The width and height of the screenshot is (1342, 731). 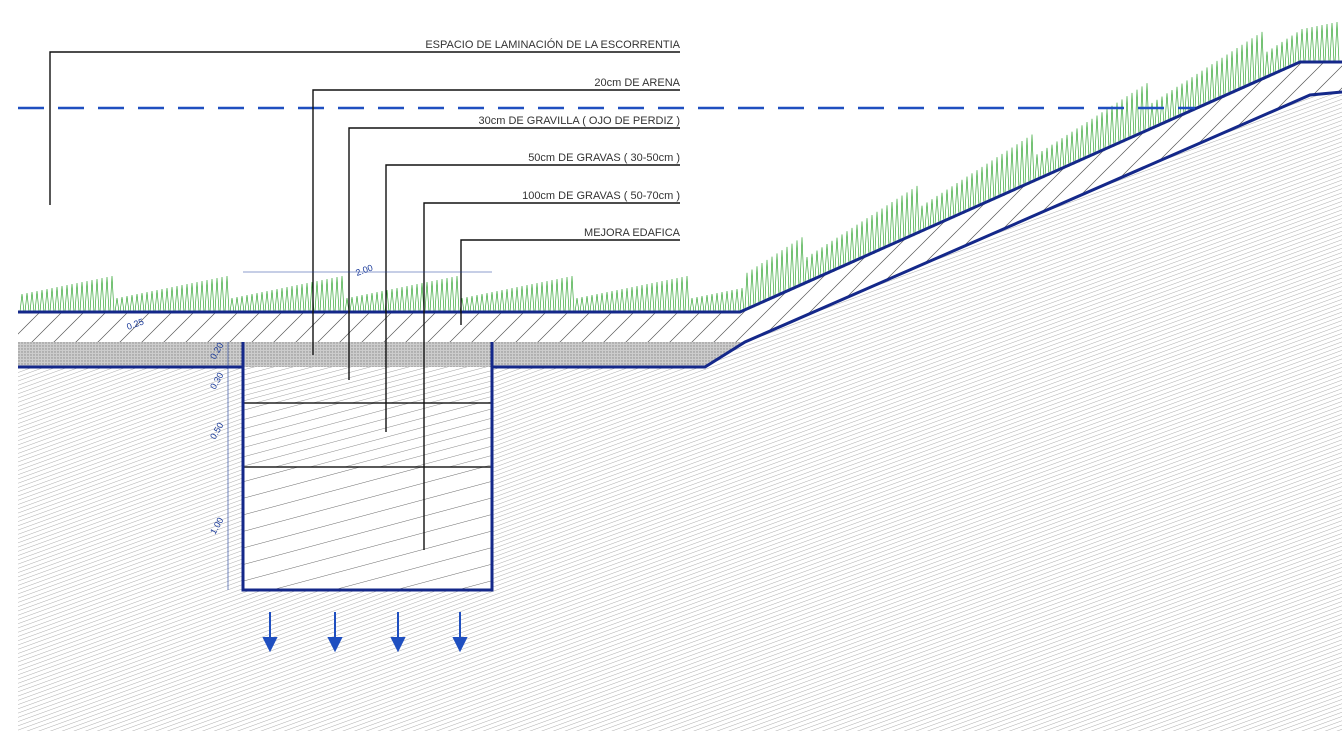 I want to click on sand-layer, so click(x=381, y=354).